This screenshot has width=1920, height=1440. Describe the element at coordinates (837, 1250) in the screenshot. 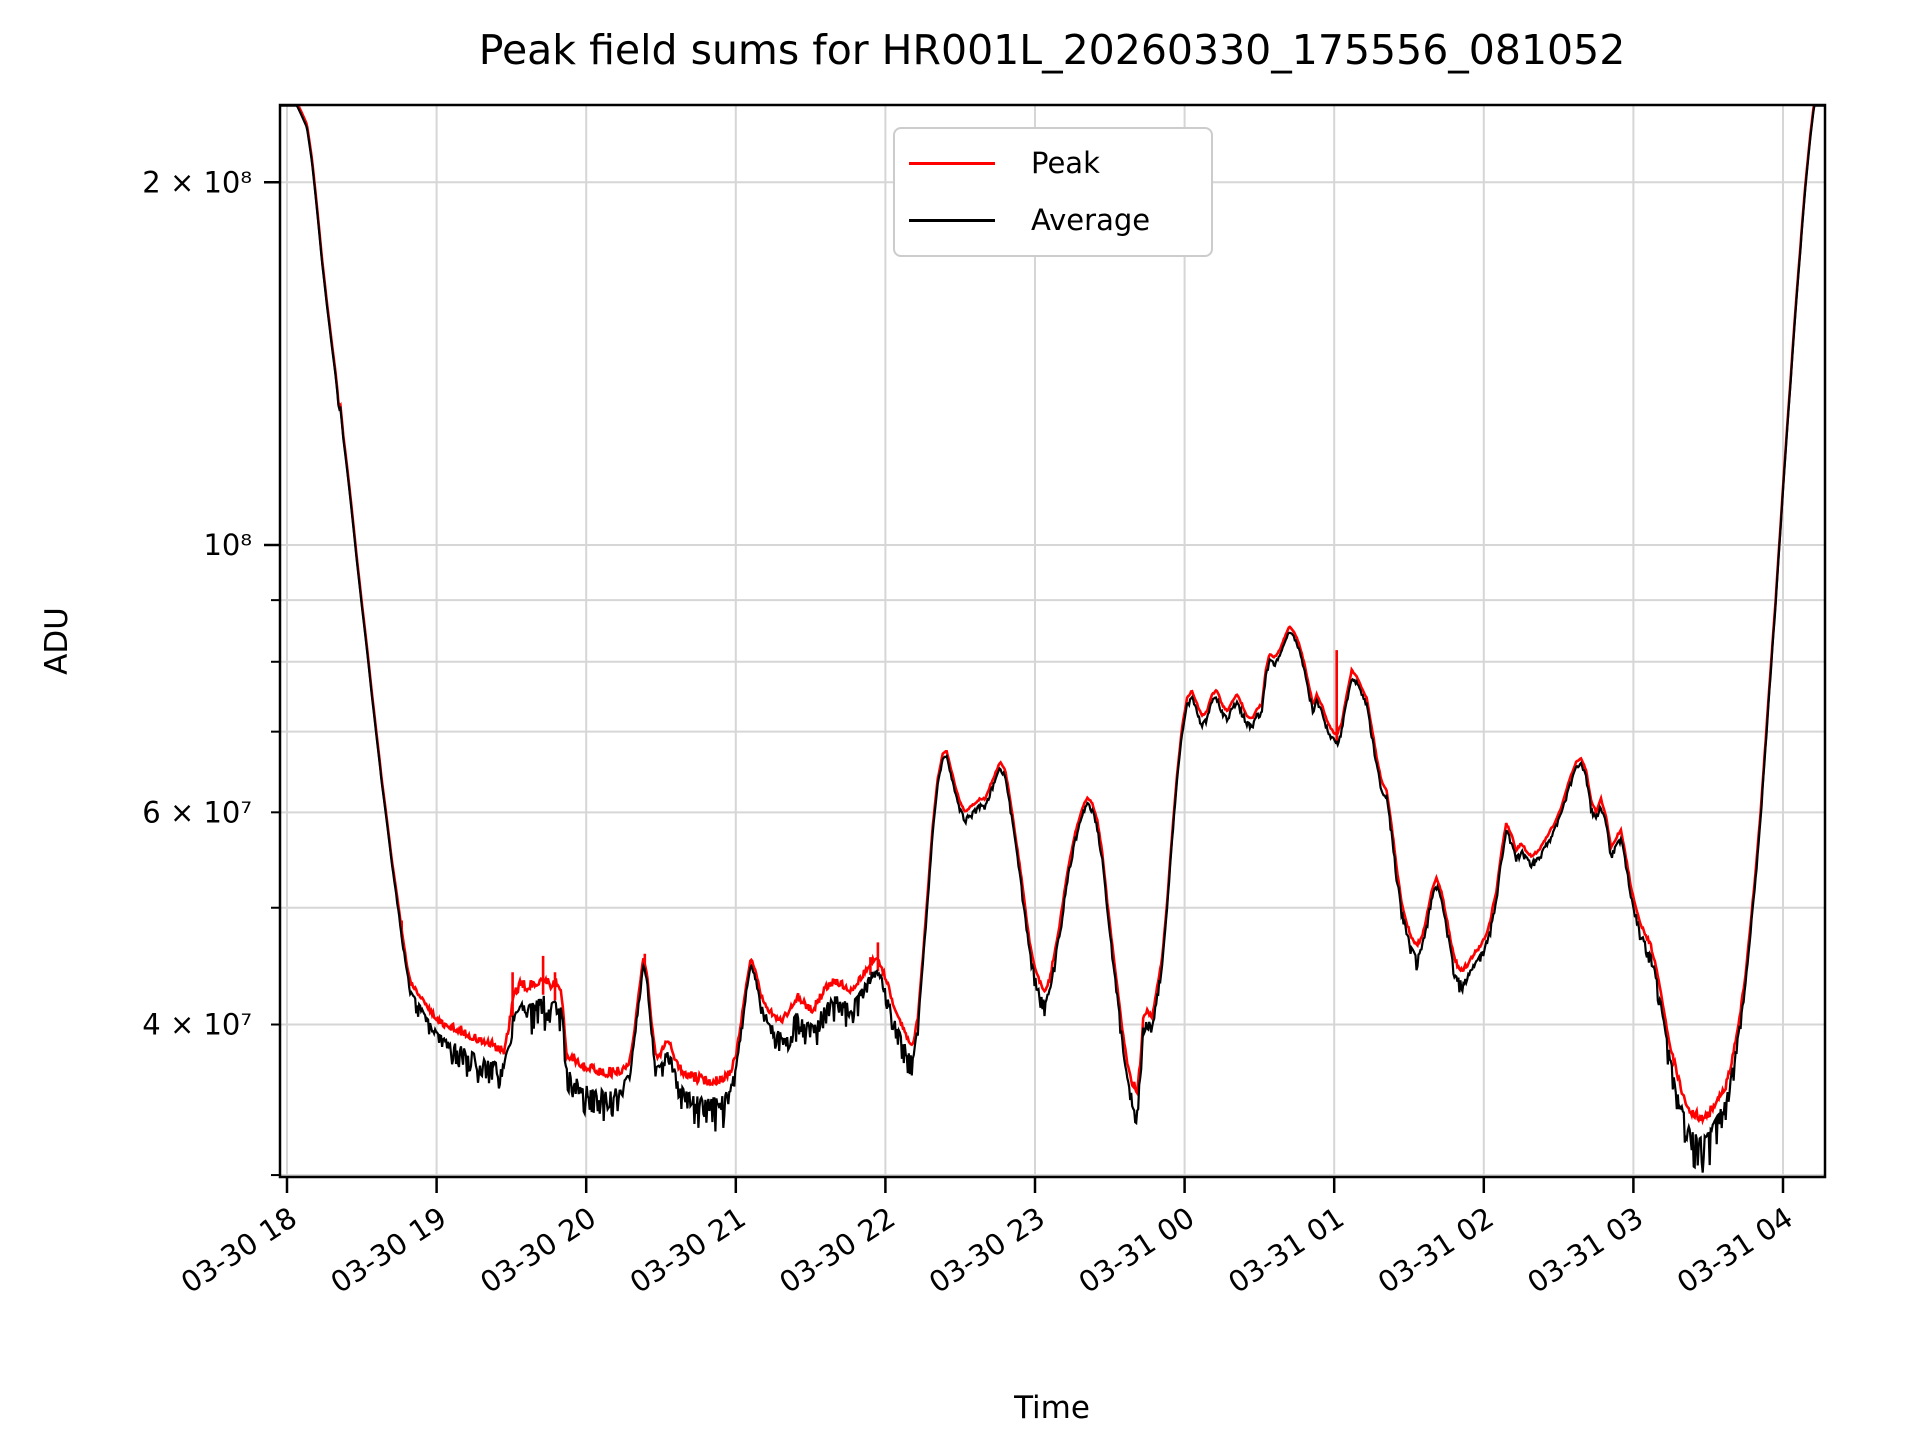

I see `x-tick-label: 03-30 22` at that location.